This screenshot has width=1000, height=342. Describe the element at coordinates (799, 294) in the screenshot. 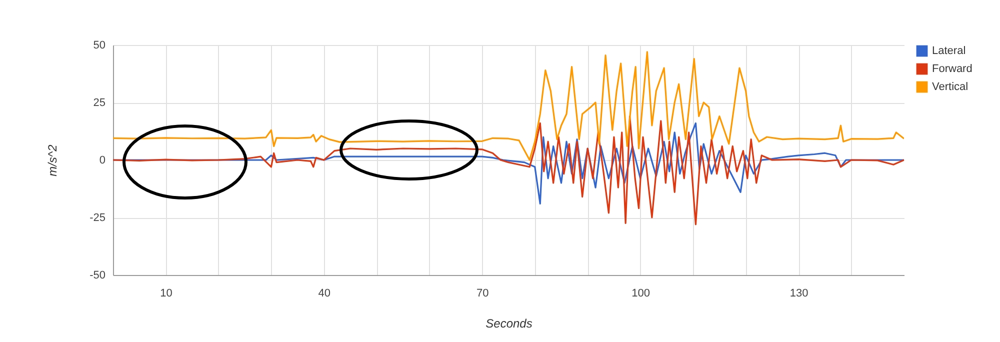

I see `x-tick-label: 130` at that location.